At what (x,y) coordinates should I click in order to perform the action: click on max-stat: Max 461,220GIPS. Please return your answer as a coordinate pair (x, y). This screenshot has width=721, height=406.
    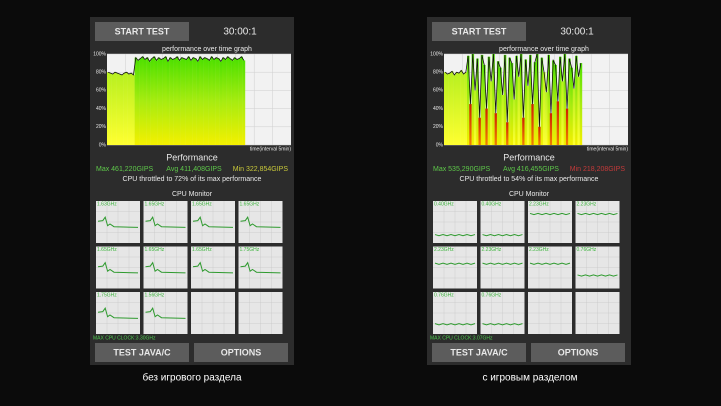
    Looking at the image, I should click on (125, 169).